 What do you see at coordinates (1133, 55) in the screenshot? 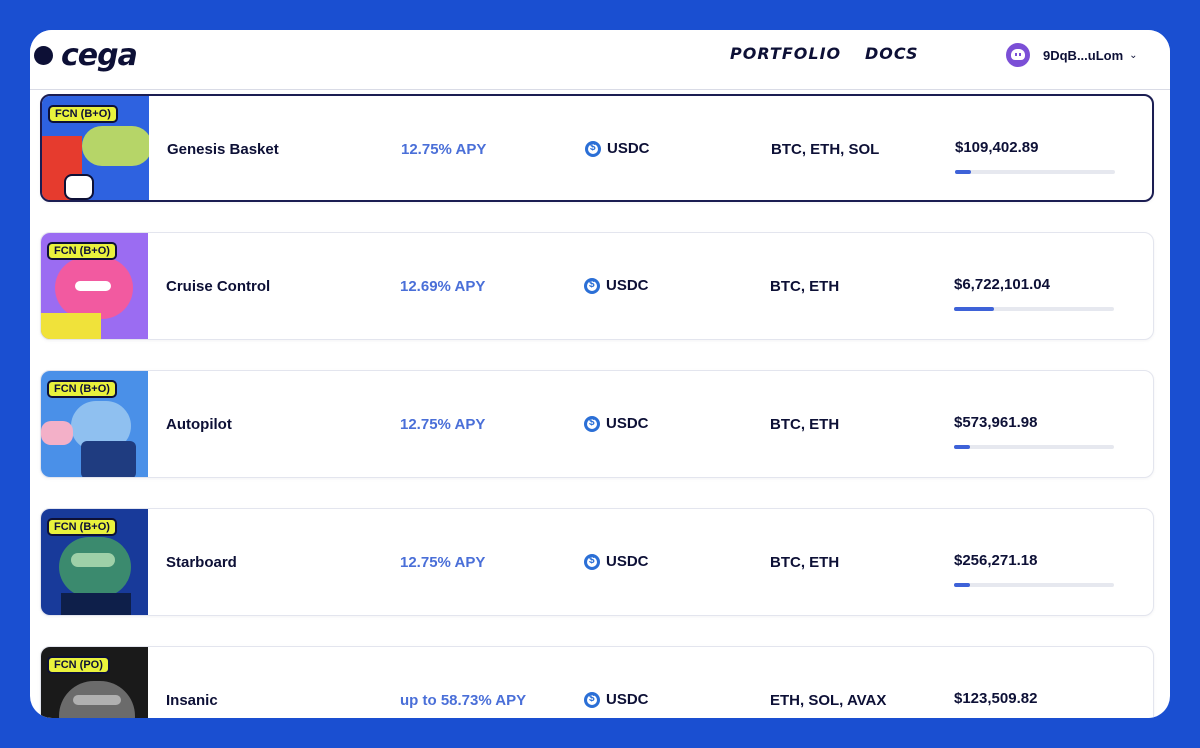
I see `chevron-down-icon: ⌄` at bounding box center [1133, 55].